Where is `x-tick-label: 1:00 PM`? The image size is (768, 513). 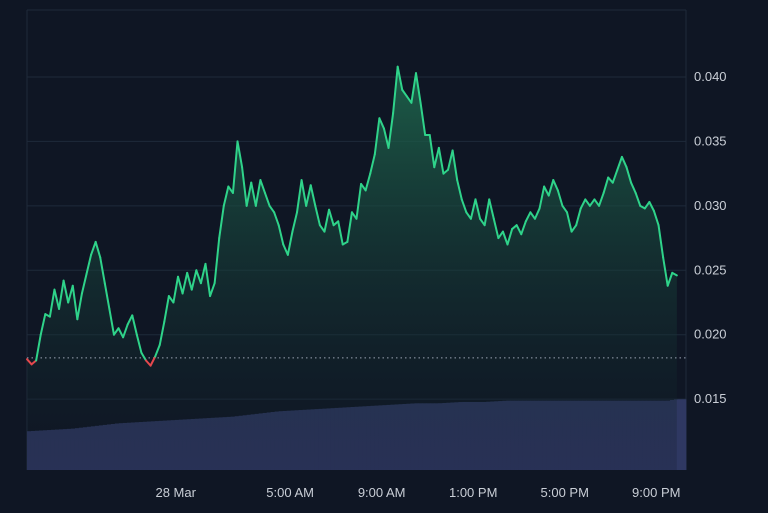 x-tick-label: 1:00 PM is located at coordinates (473, 492).